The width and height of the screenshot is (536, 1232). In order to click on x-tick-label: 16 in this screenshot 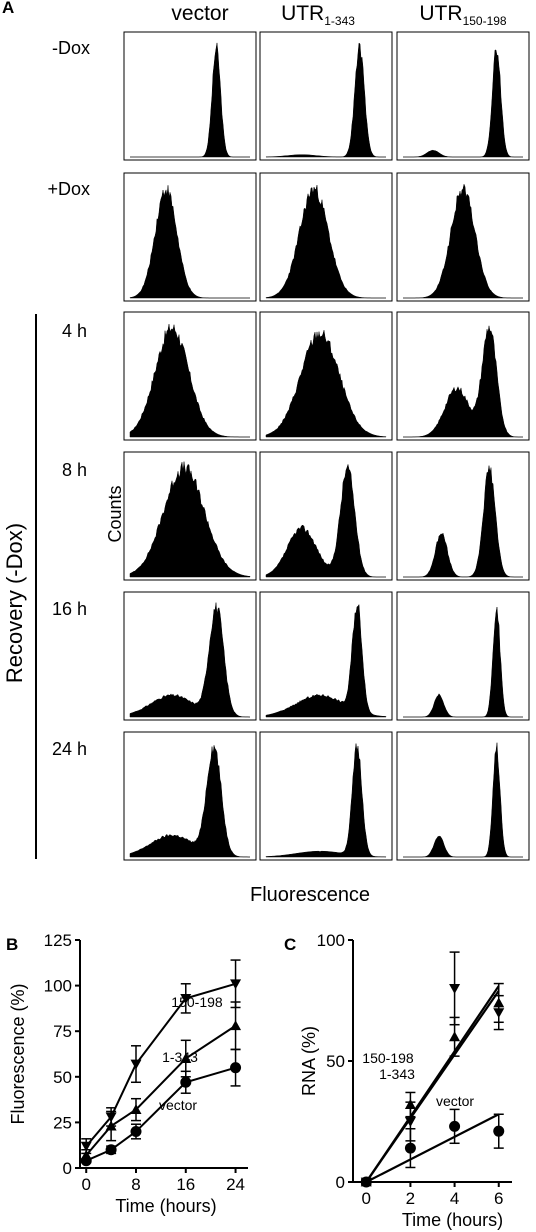, I will do `click(185, 1184)`.